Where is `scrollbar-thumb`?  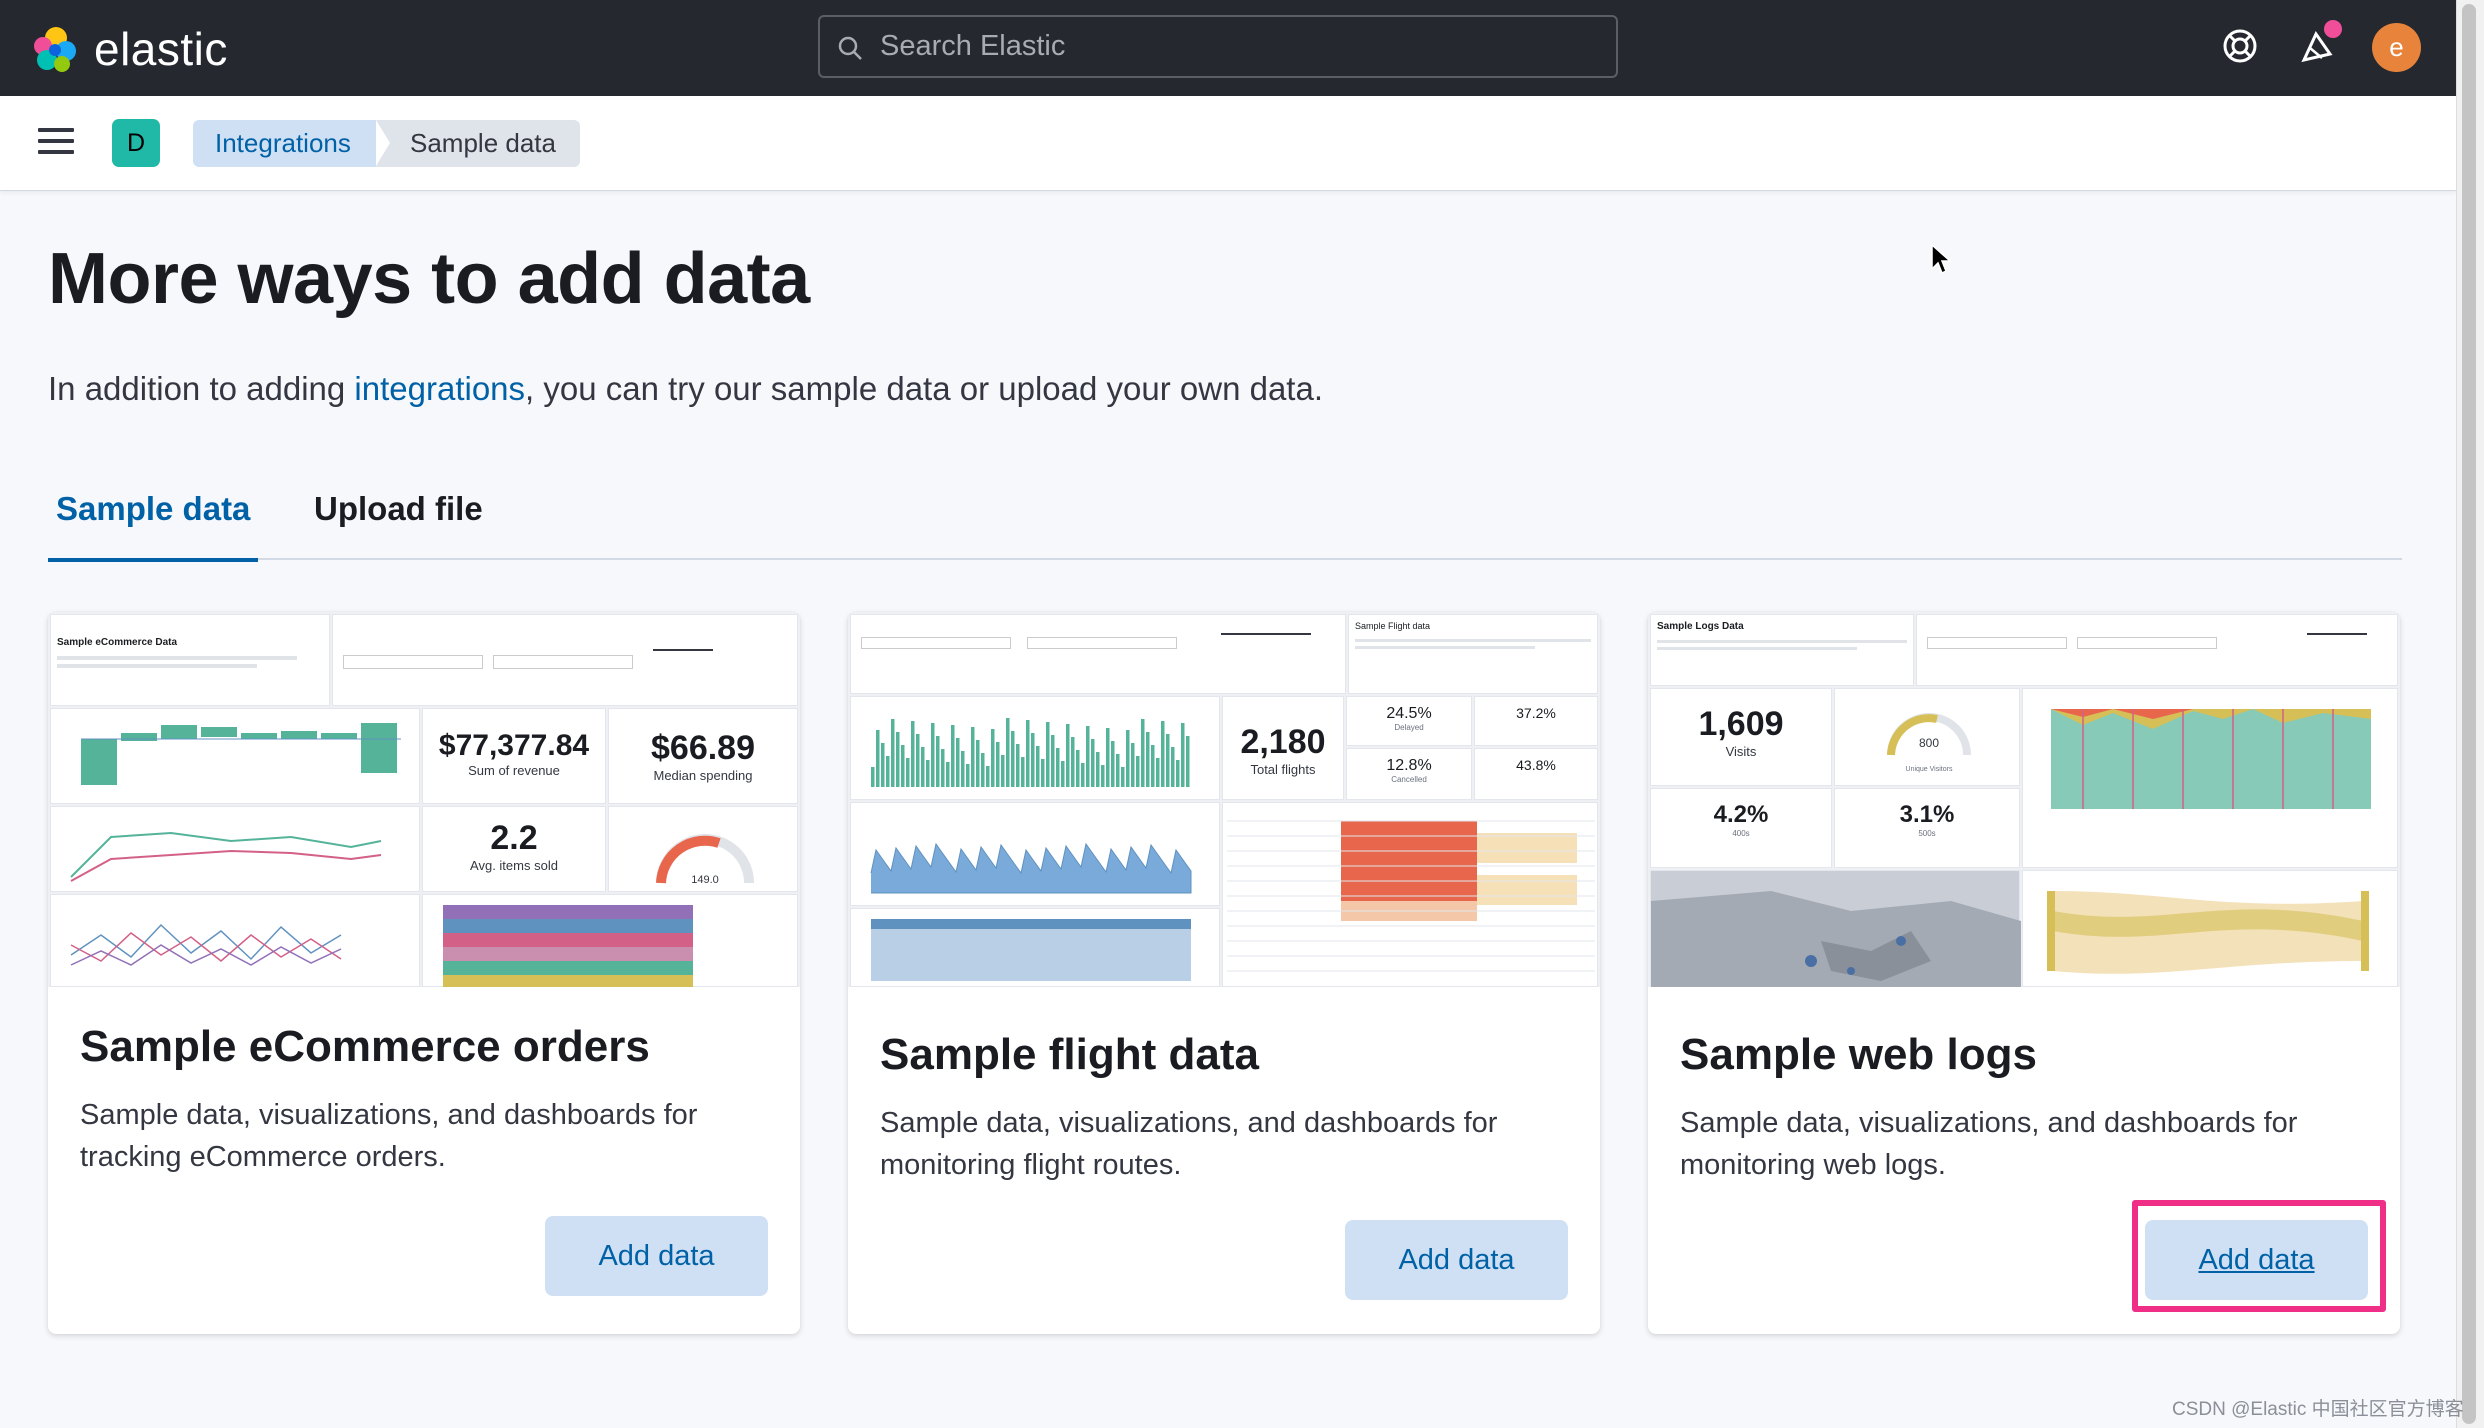
scrollbar-thumb is located at coordinates (2469, 714).